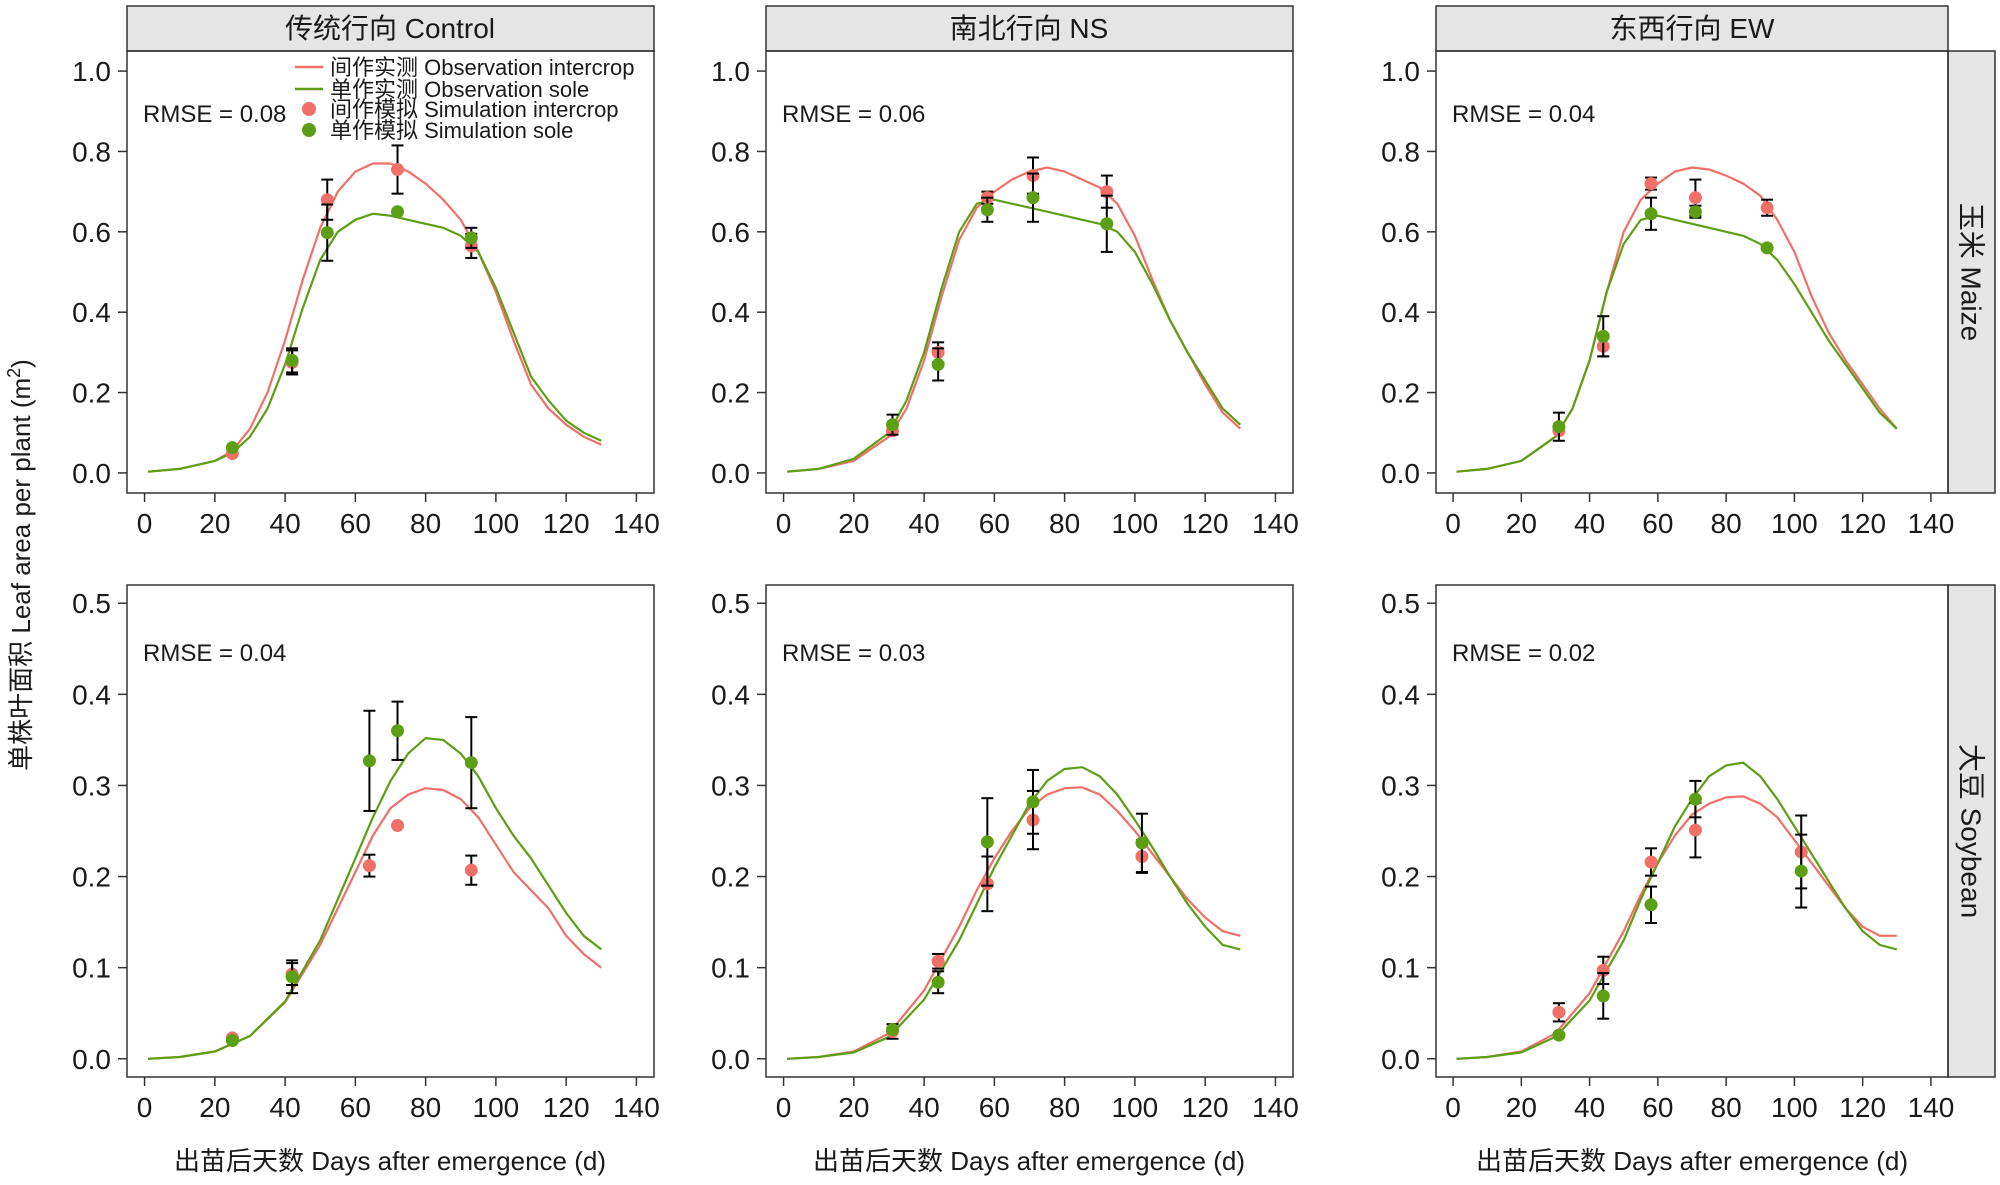 This screenshot has height=1185, width=2000. I want to click on rmse-label: RMSE = 0.08, so click(214, 114).